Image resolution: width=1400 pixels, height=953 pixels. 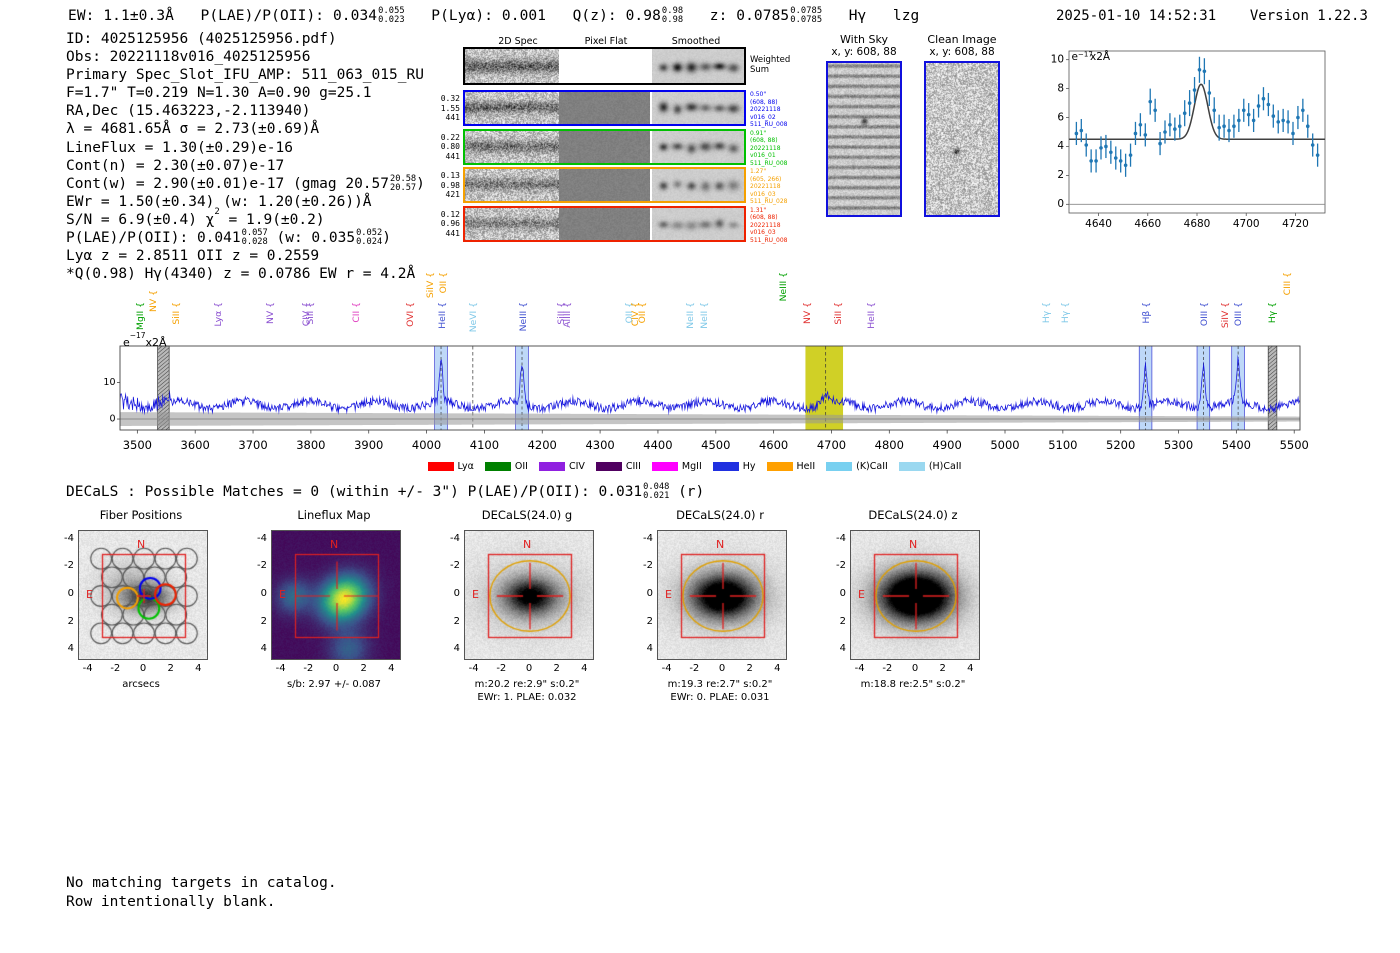 I want to click on legend-item: CIII, so click(x=618, y=466).